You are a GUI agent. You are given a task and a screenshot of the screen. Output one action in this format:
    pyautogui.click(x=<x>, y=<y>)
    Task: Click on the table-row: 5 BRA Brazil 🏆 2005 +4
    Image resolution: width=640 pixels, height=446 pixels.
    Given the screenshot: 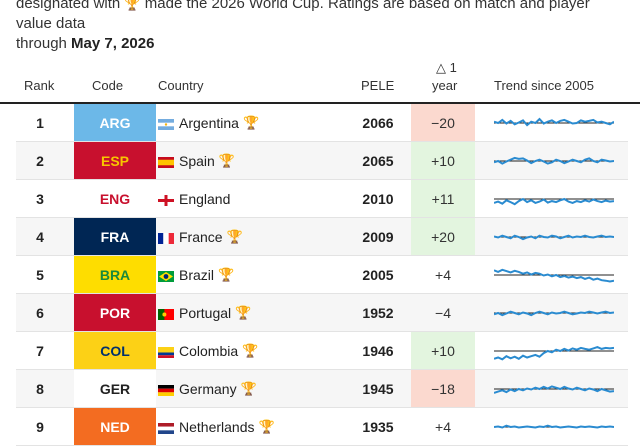 What is the action you would take?
    pyautogui.click(x=322, y=275)
    